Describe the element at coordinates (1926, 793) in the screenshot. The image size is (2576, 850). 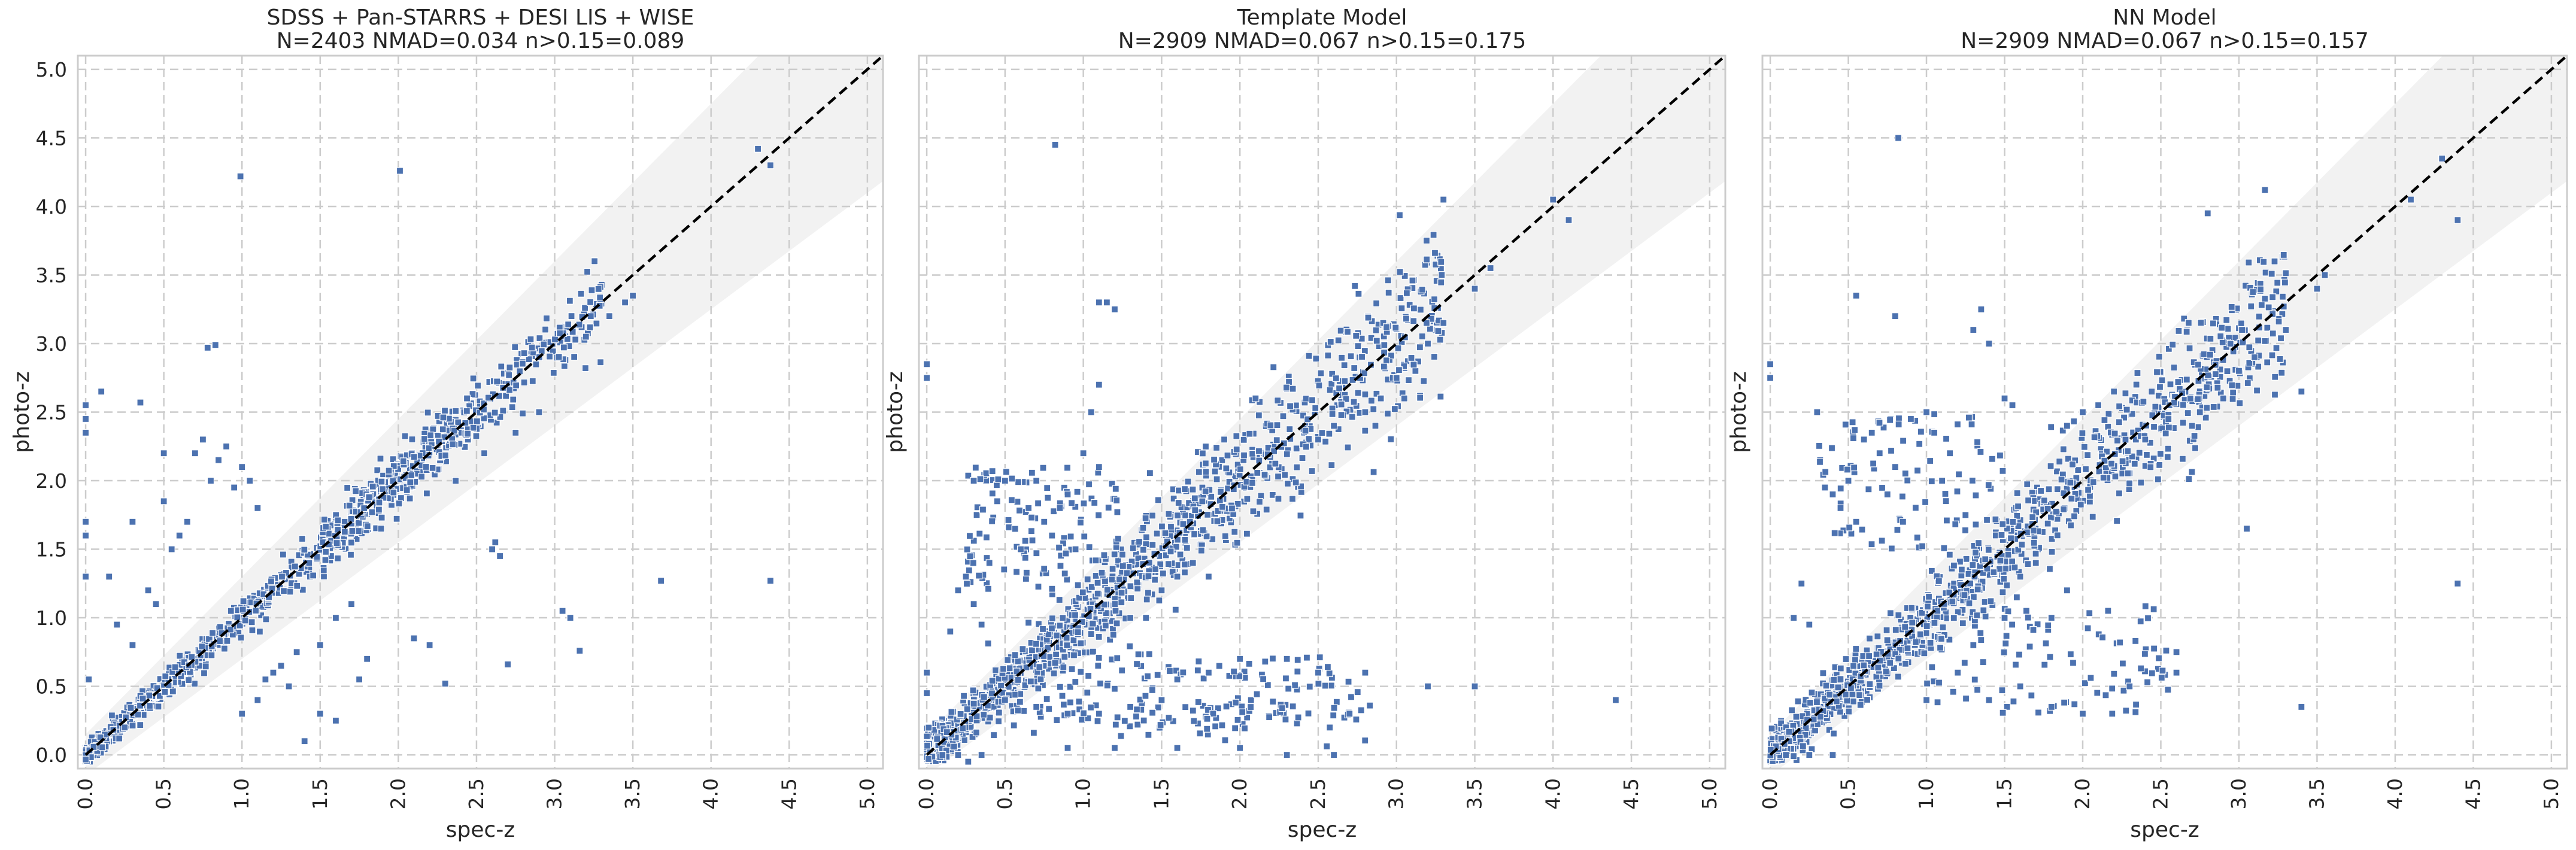
I see `x-tick-label: 1.0` at that location.